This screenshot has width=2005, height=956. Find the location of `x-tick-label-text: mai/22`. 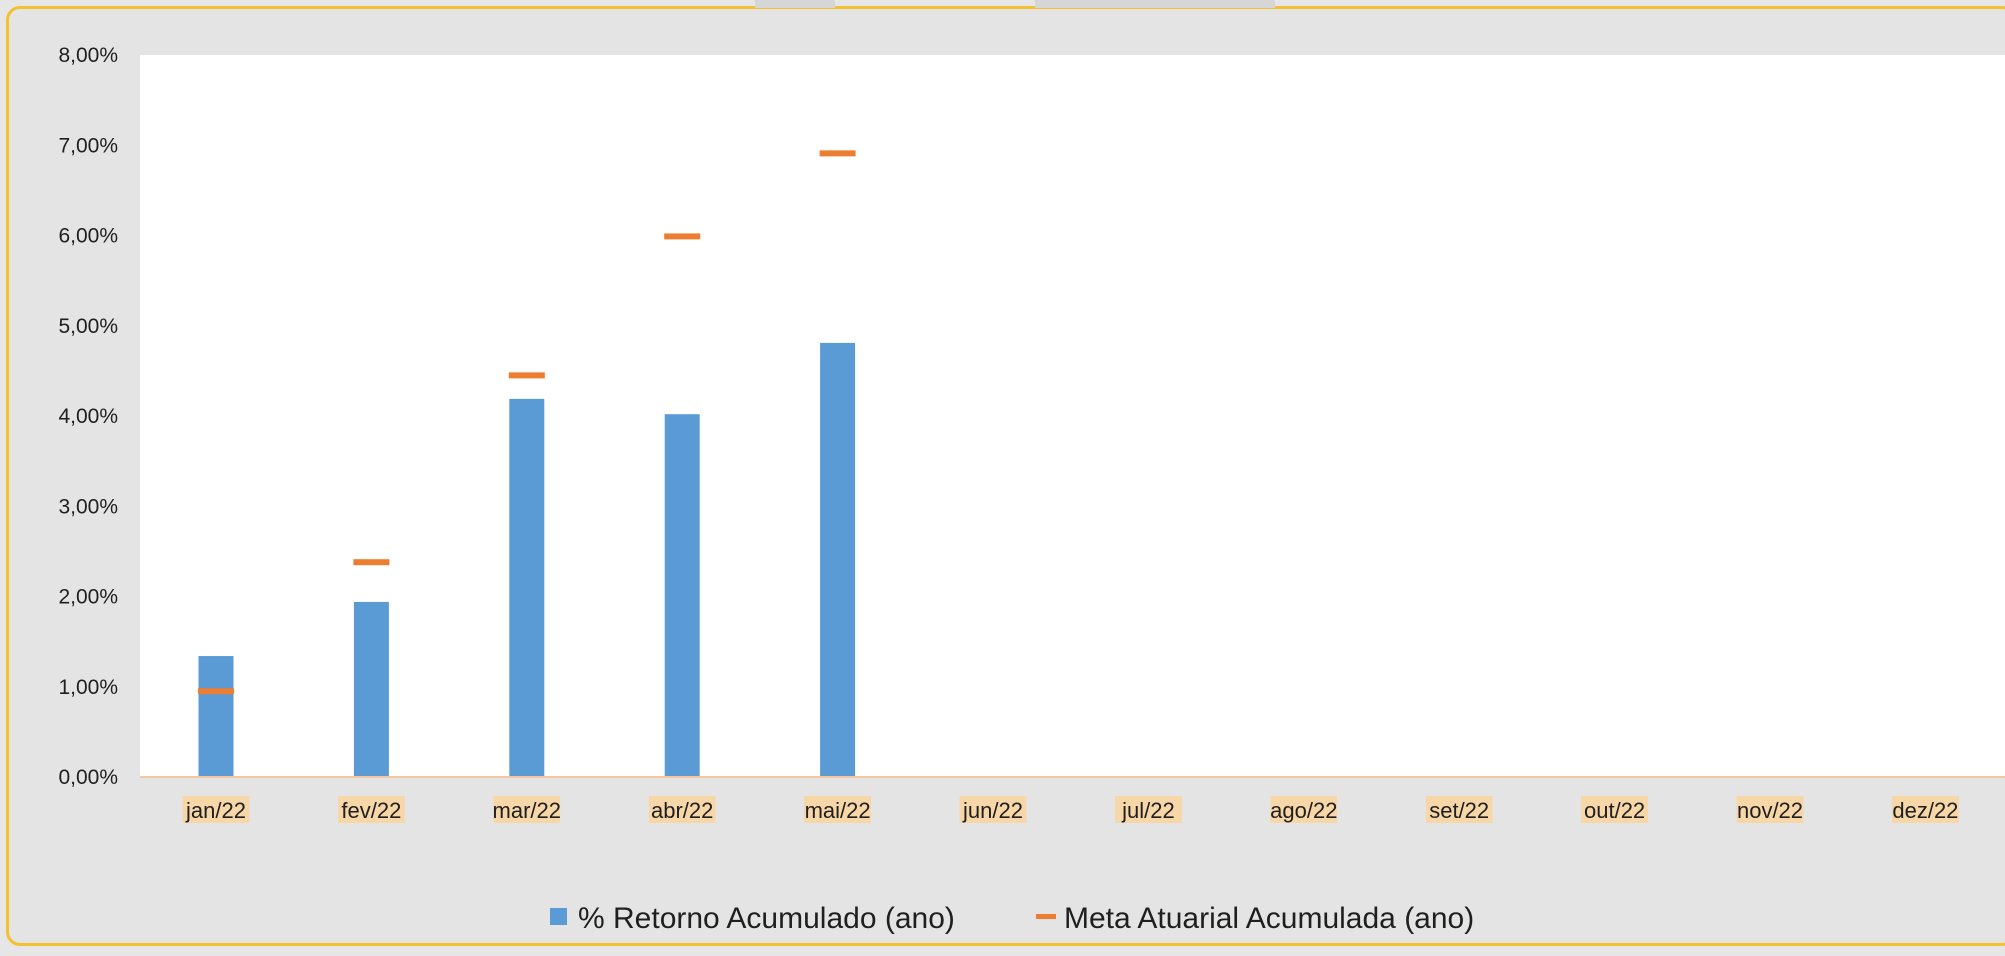

x-tick-label-text: mai/22 is located at coordinates (838, 810).